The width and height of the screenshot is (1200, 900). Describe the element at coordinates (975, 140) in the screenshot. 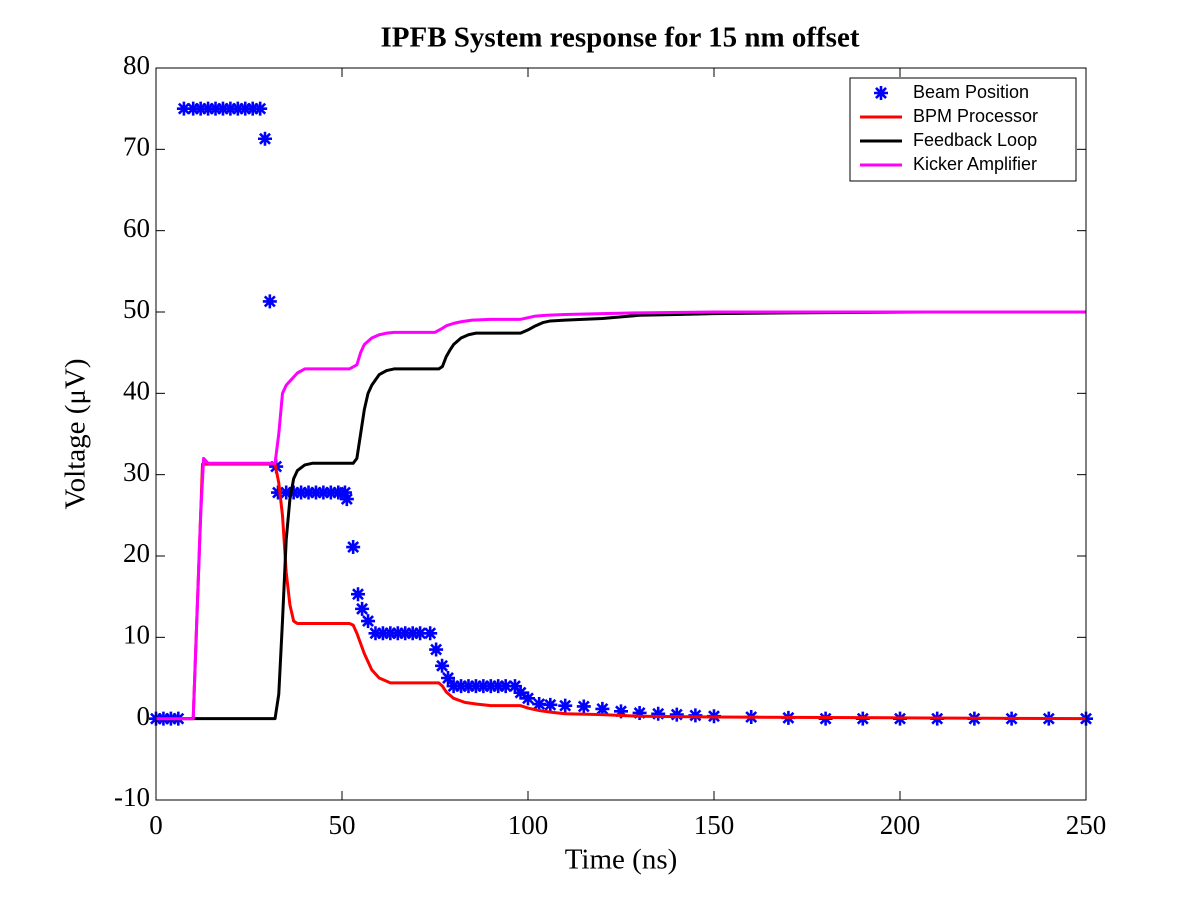

I see `legend-label: Feedback Loop` at that location.